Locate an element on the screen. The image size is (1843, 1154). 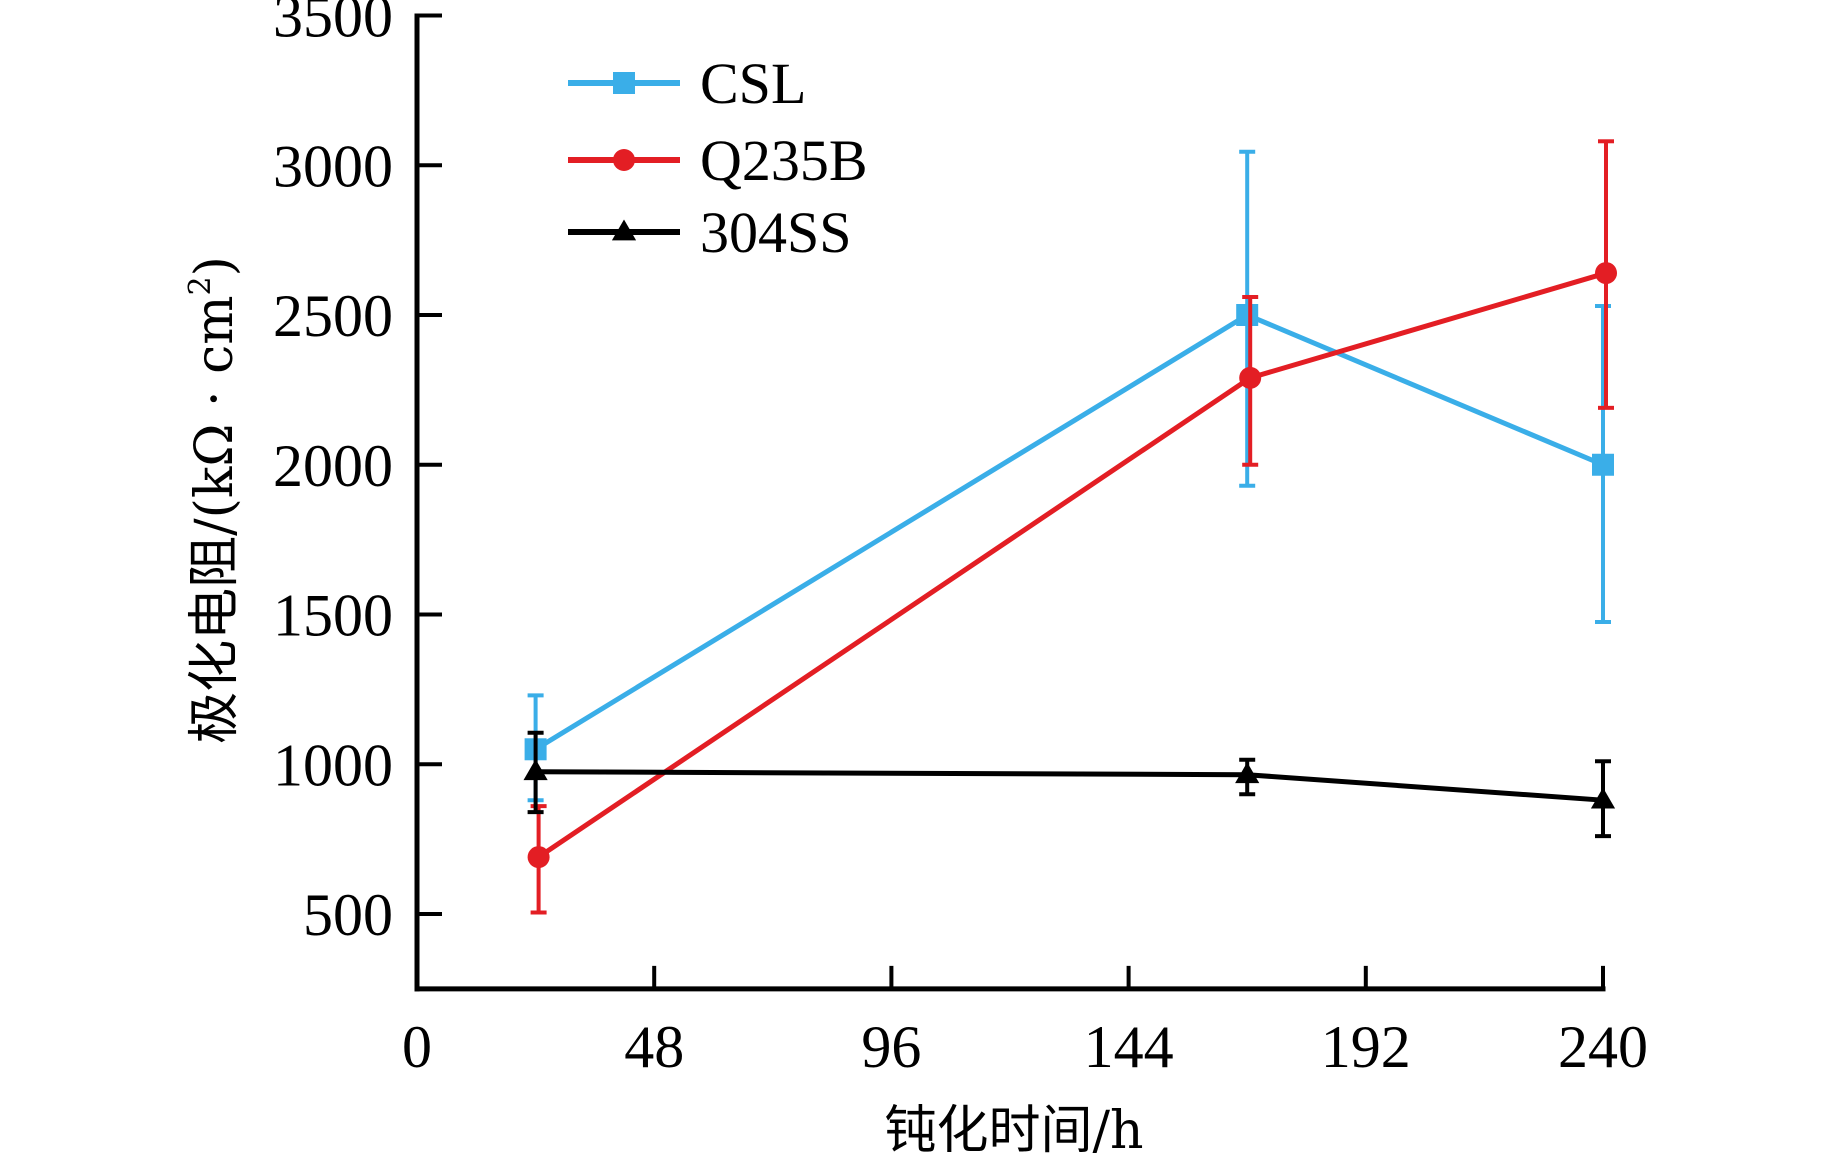
y-tick-label: 1500 is located at coordinates (333, 616).